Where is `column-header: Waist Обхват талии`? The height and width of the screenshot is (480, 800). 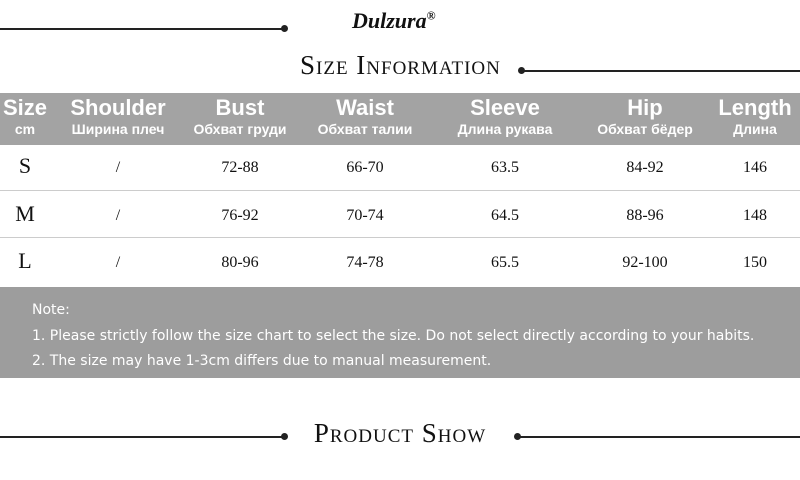
column-header: Waist Обхват талии is located at coordinates (365, 116).